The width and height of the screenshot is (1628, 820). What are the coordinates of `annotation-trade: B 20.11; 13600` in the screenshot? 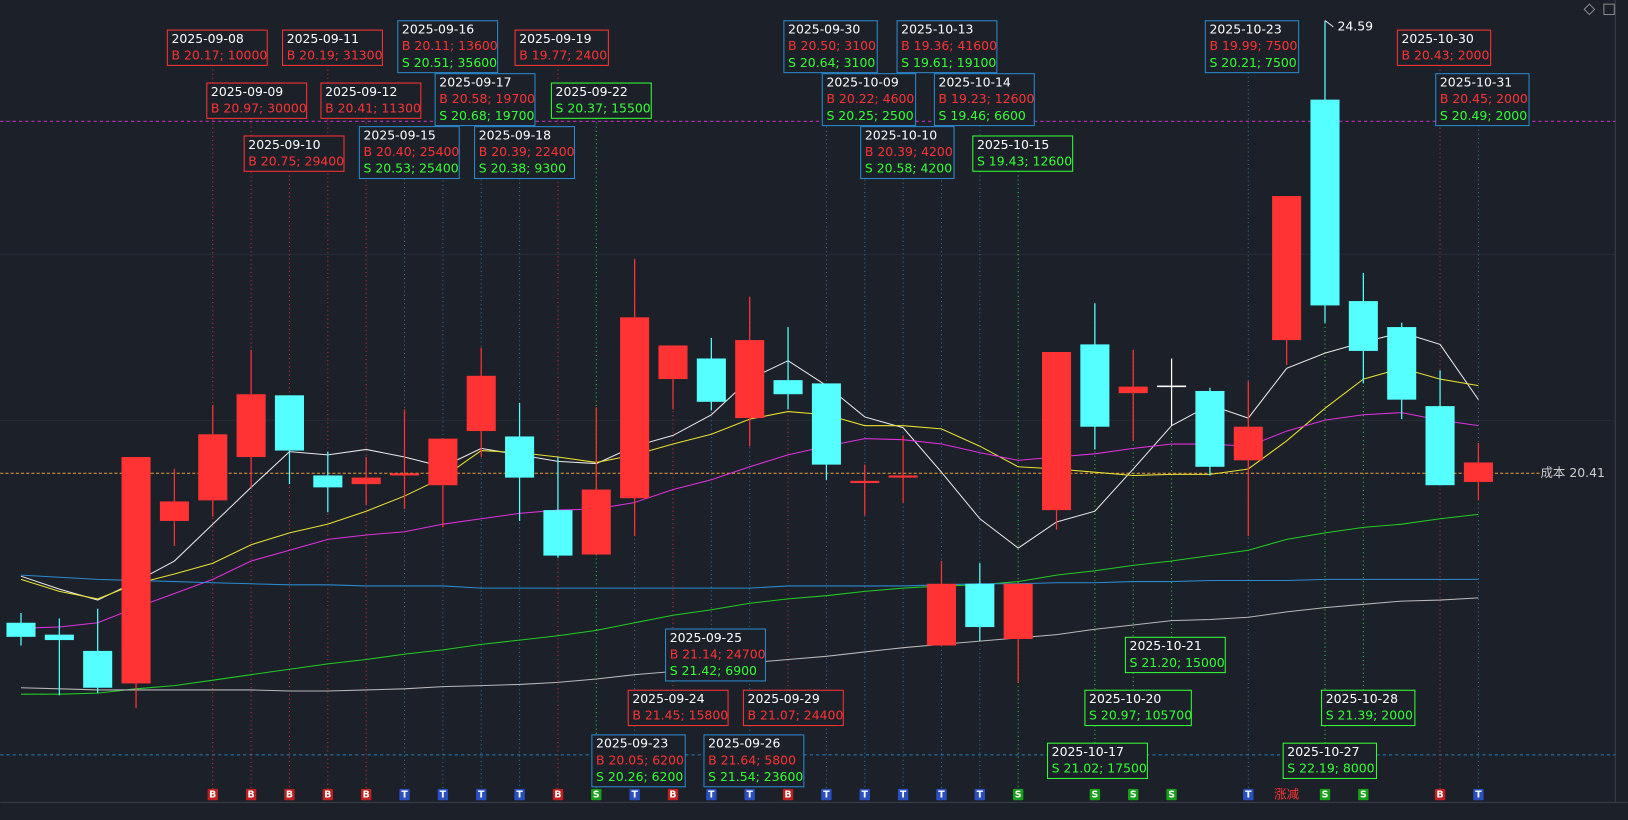 It's located at (450, 45).